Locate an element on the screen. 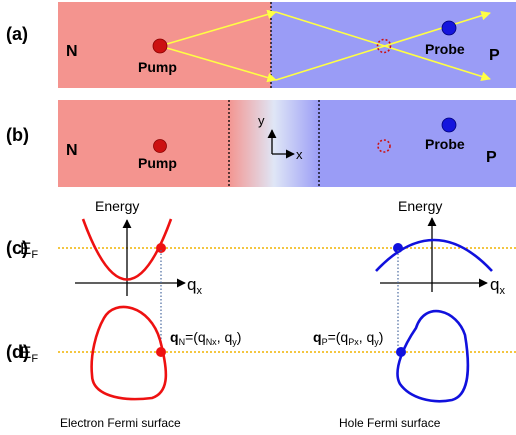 This screenshot has width=516, height=435. pump-label-b: Pump is located at coordinates (157, 163).